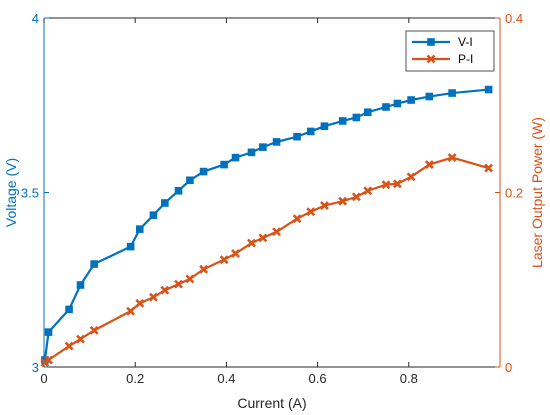 This screenshot has height=415, width=550. Describe the element at coordinates (537, 192) in the screenshot. I see `y-axis-right-title: Laser Output Power (W)` at that location.